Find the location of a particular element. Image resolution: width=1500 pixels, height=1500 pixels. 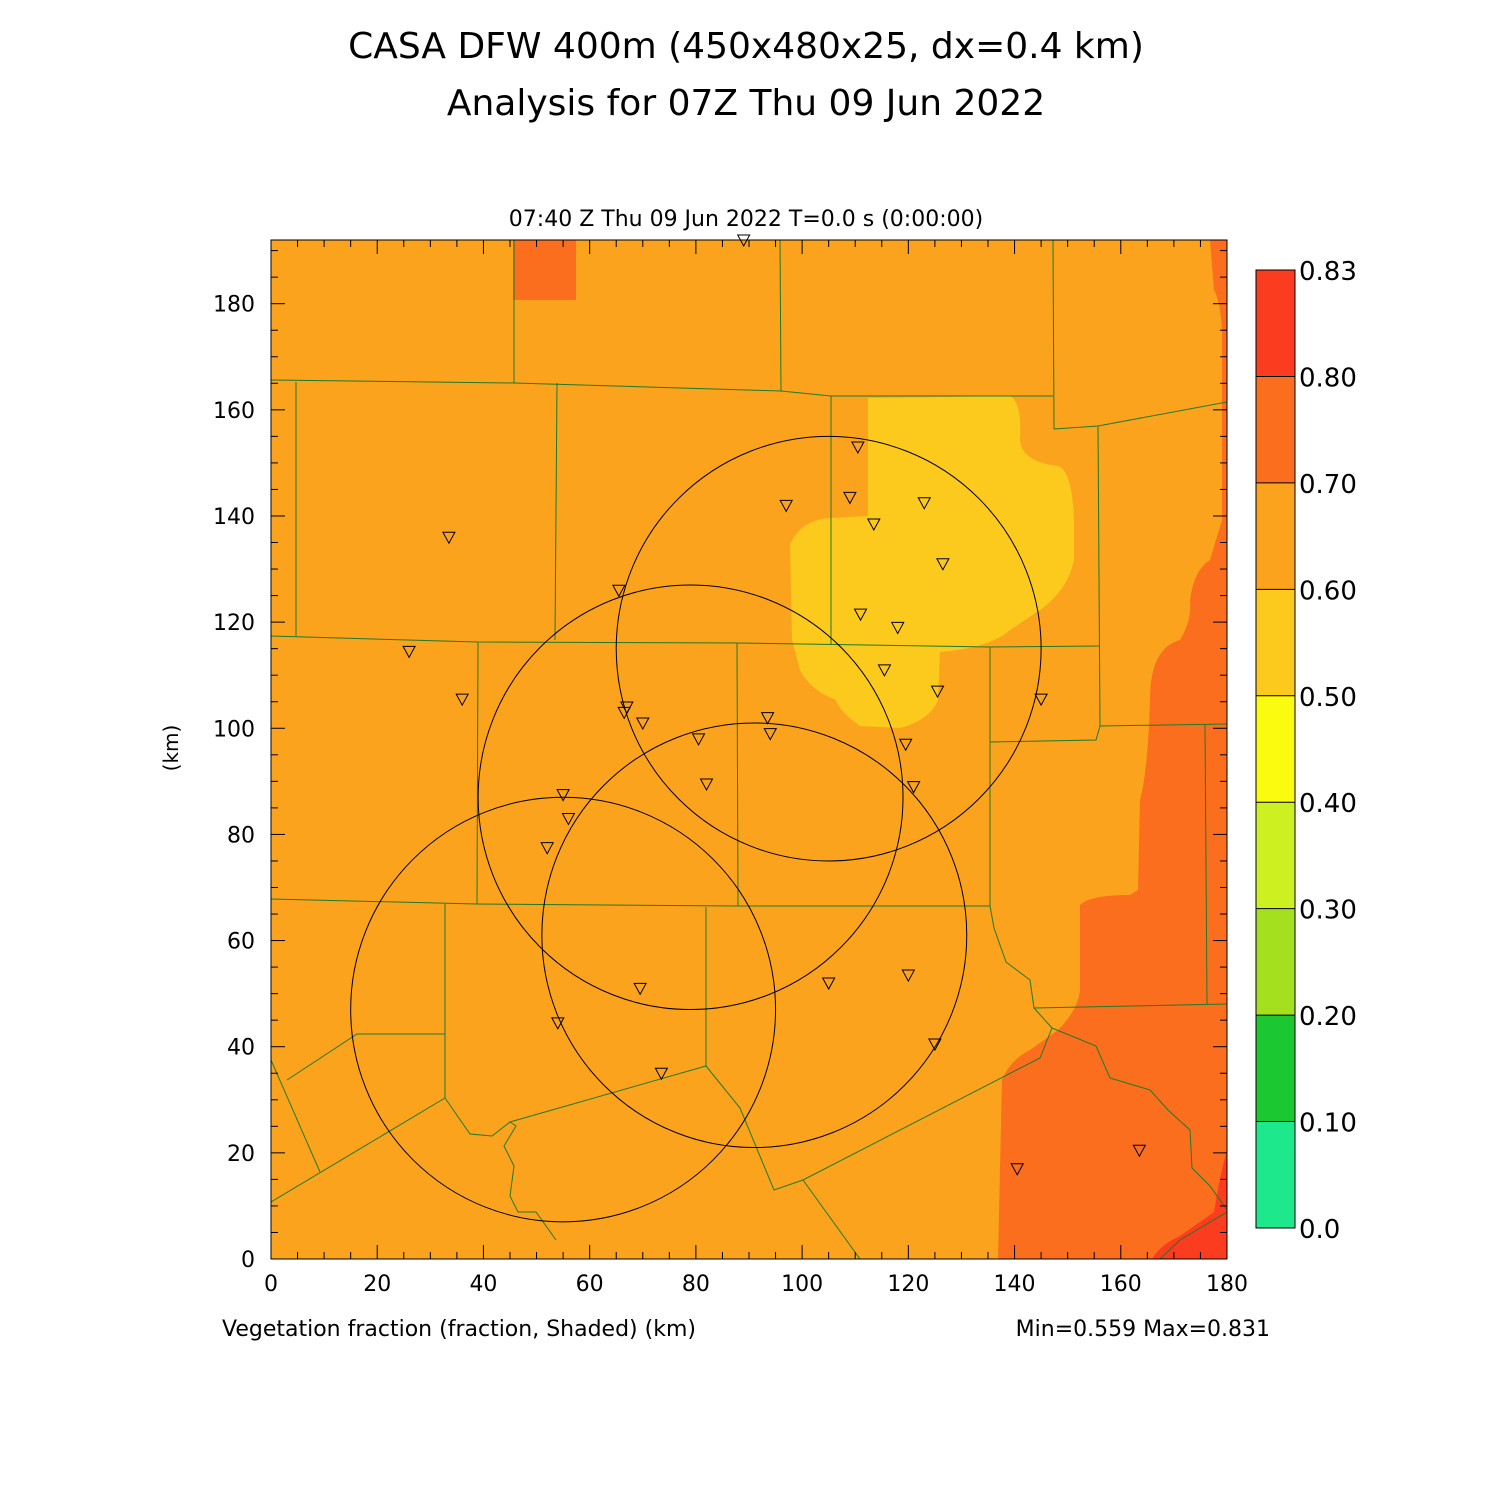

min-max-label: Min=0.559 Max=0.831 is located at coordinates (1143, 1329).